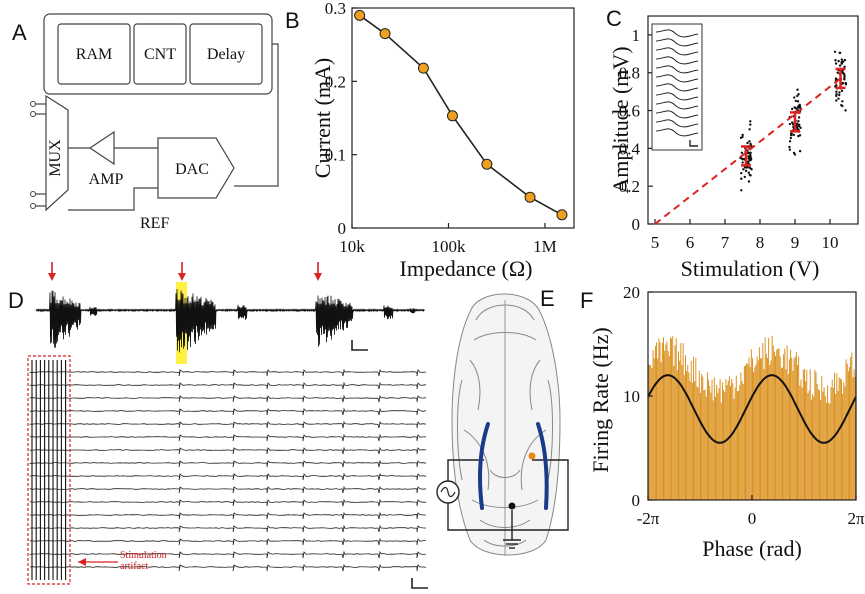 The image size is (865, 594). I want to click on plot-b-frame, so click(463, 118).